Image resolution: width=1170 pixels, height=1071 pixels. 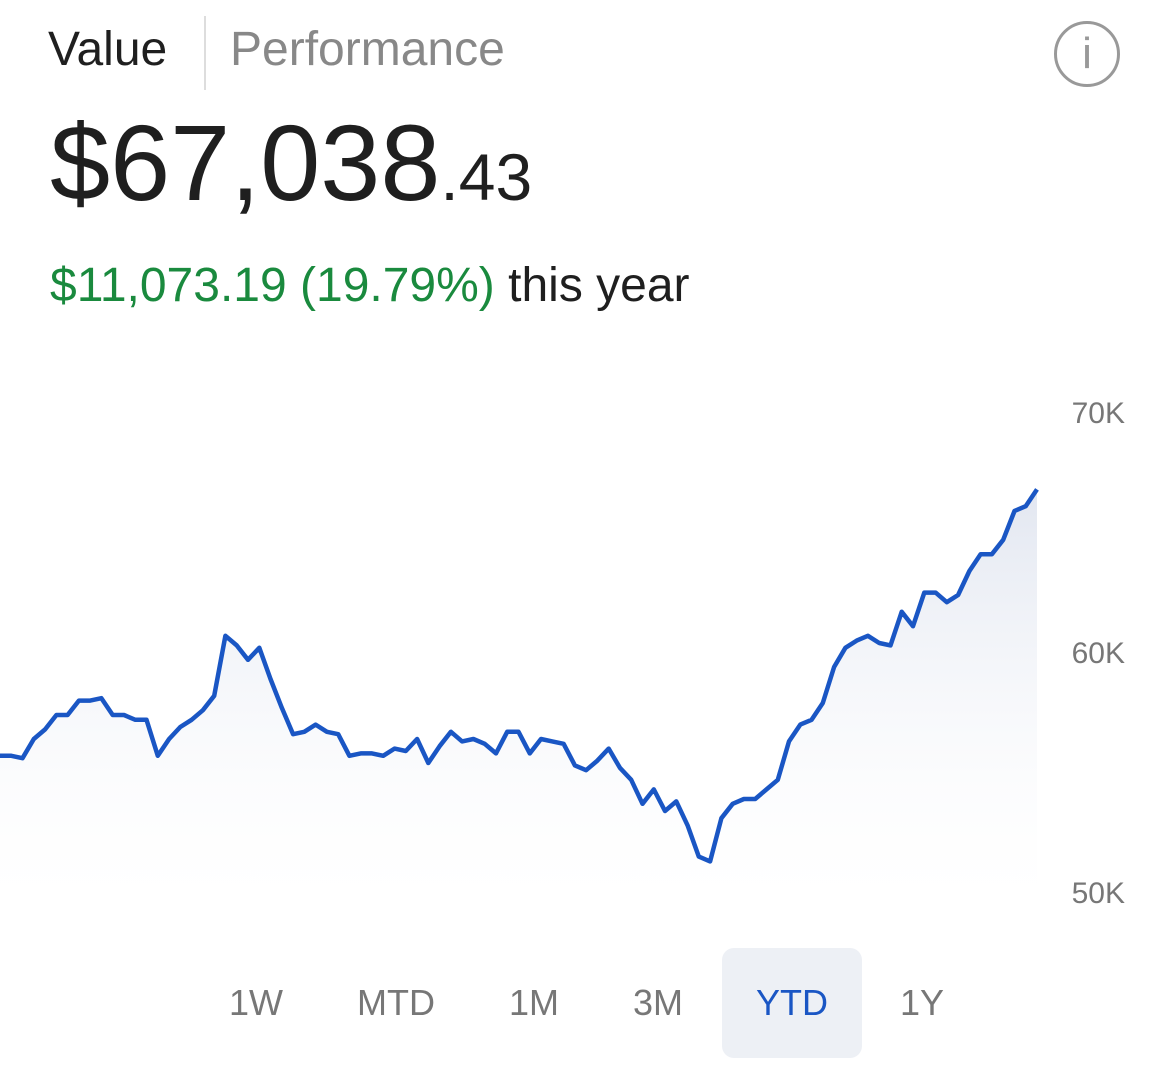 I want to click on change: $11,073.19 (19.79%) this year, so click(x=370, y=285).